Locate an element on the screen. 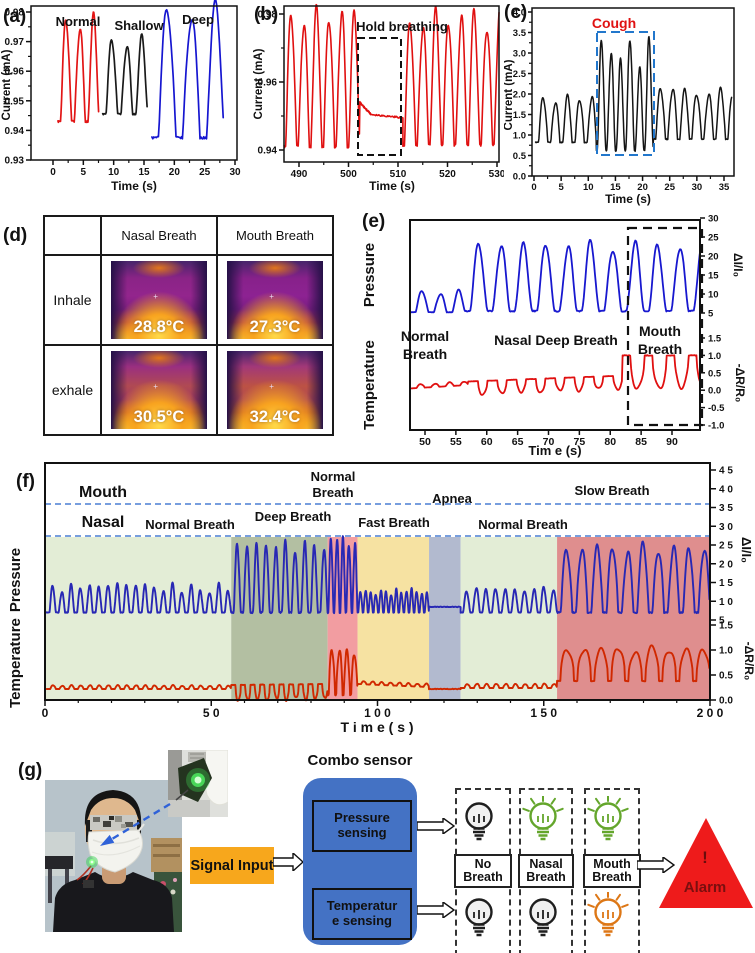  sensor-closeup-photo is located at coordinates (198, 783).